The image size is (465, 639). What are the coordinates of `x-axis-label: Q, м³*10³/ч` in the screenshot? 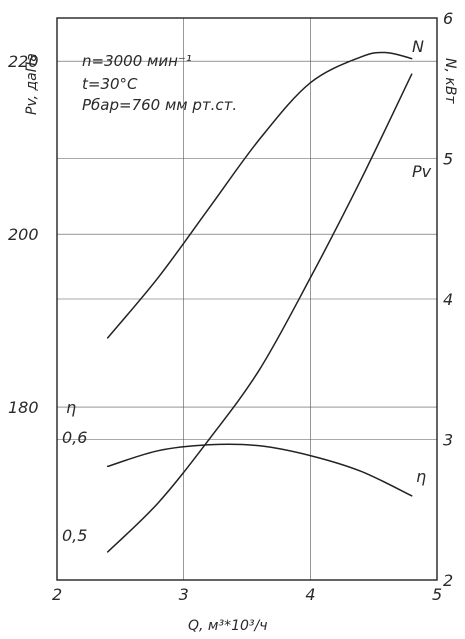 It's located at (228, 626).